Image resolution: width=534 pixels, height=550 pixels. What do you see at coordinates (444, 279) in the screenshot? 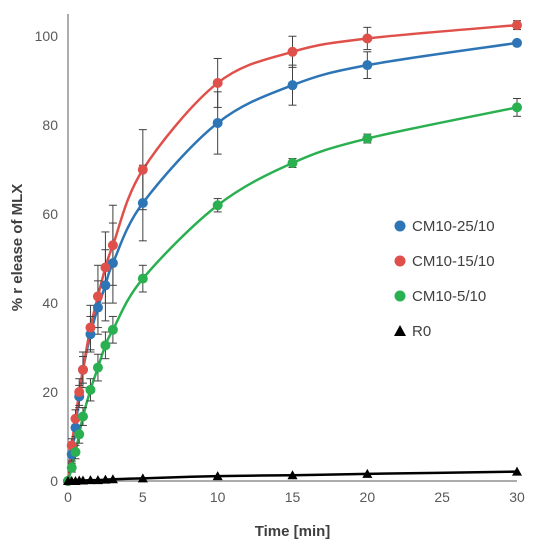
I see `legend: CM10-25/10 CM10-15/10 CM10-5/10 R0` at bounding box center [444, 279].